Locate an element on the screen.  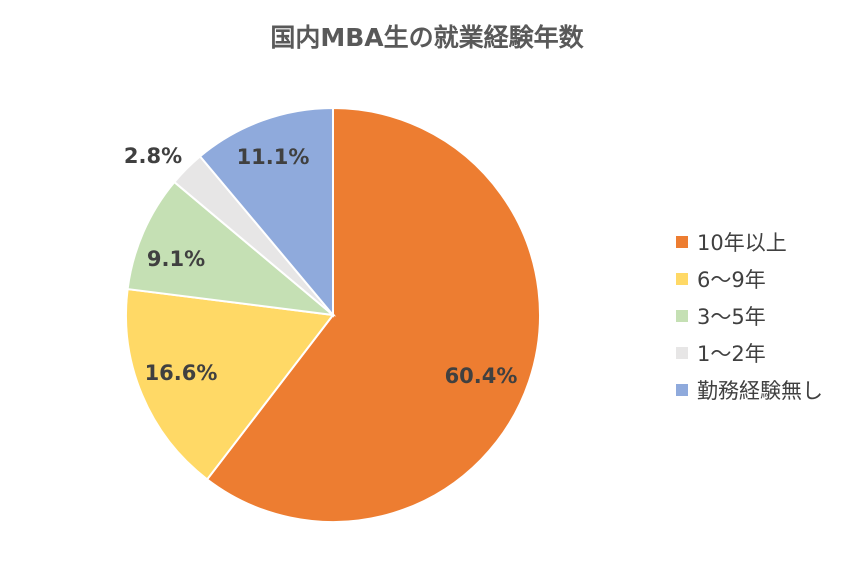
chart-legend: 10年以上 6〜9年 3〜5年 1〜2年勤務経験無し is located at coordinates (749, 315).